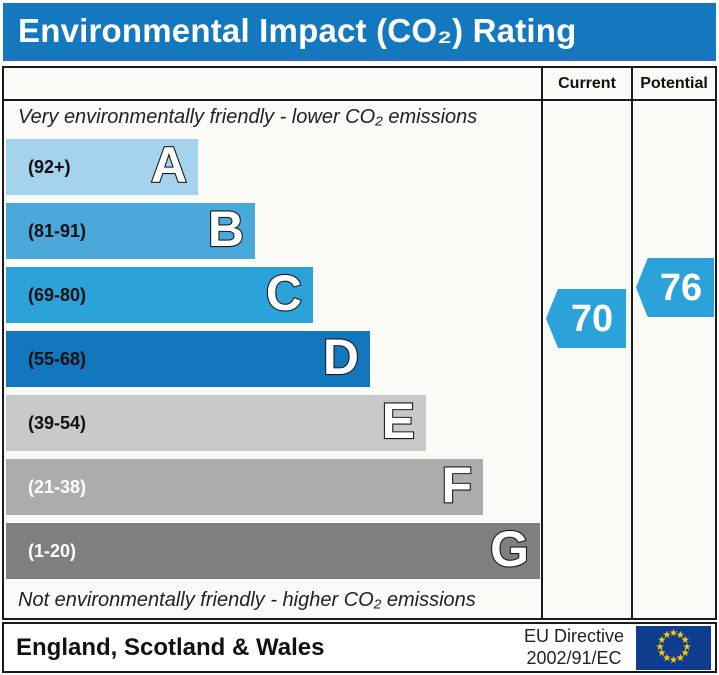 Image resolution: width=719 pixels, height=675 pixels. Describe the element at coordinates (673, 647) in the screenshot. I see `eu-flag-icon` at that location.